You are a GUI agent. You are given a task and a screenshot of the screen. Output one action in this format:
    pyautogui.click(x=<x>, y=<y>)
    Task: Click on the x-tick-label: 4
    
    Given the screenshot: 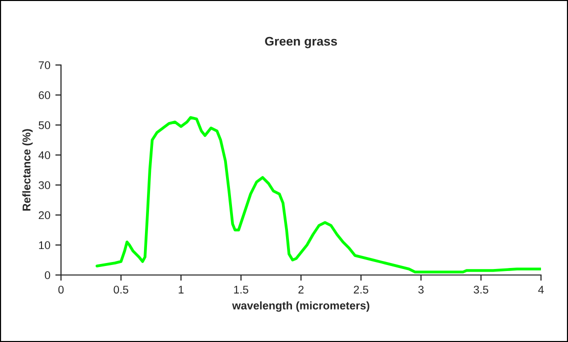 What is the action you would take?
    pyautogui.click(x=541, y=290)
    